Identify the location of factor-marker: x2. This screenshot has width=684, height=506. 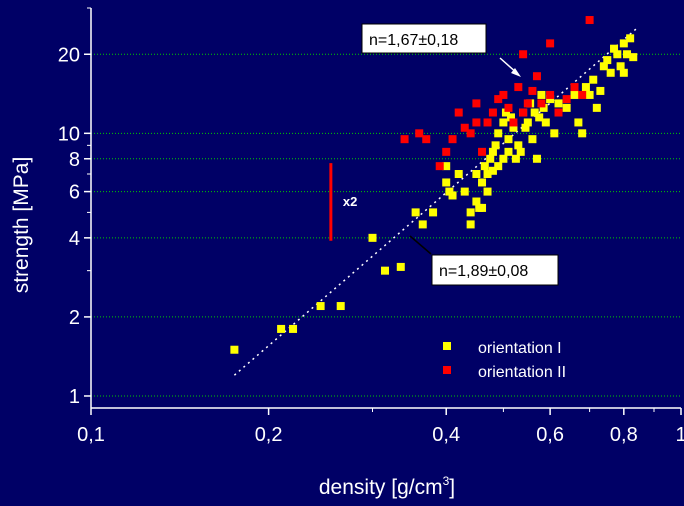
(343, 202).